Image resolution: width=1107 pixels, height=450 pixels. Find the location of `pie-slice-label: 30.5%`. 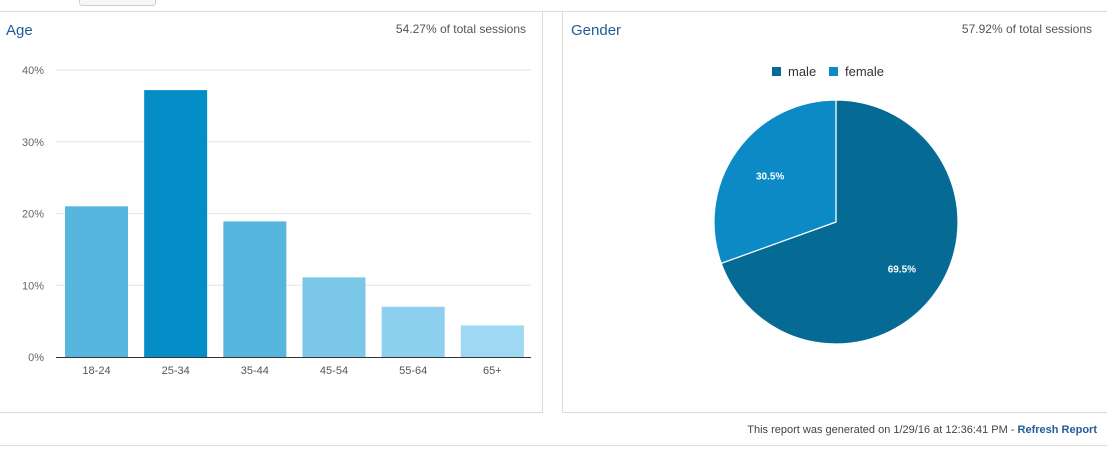

pie-slice-label: 30.5% is located at coordinates (770, 177).